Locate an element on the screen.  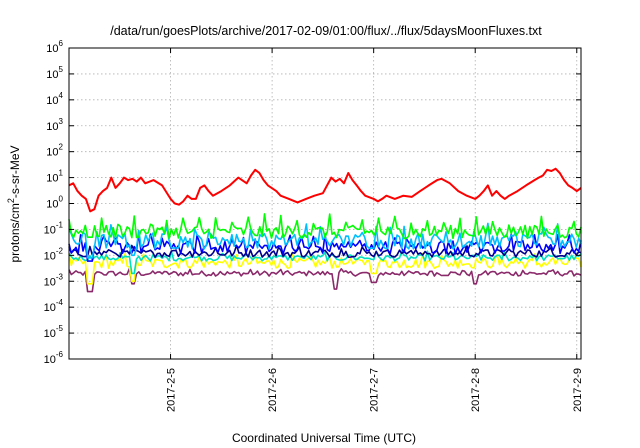
y-tick-label: 10⁻² is located at coordinates (54, 254).